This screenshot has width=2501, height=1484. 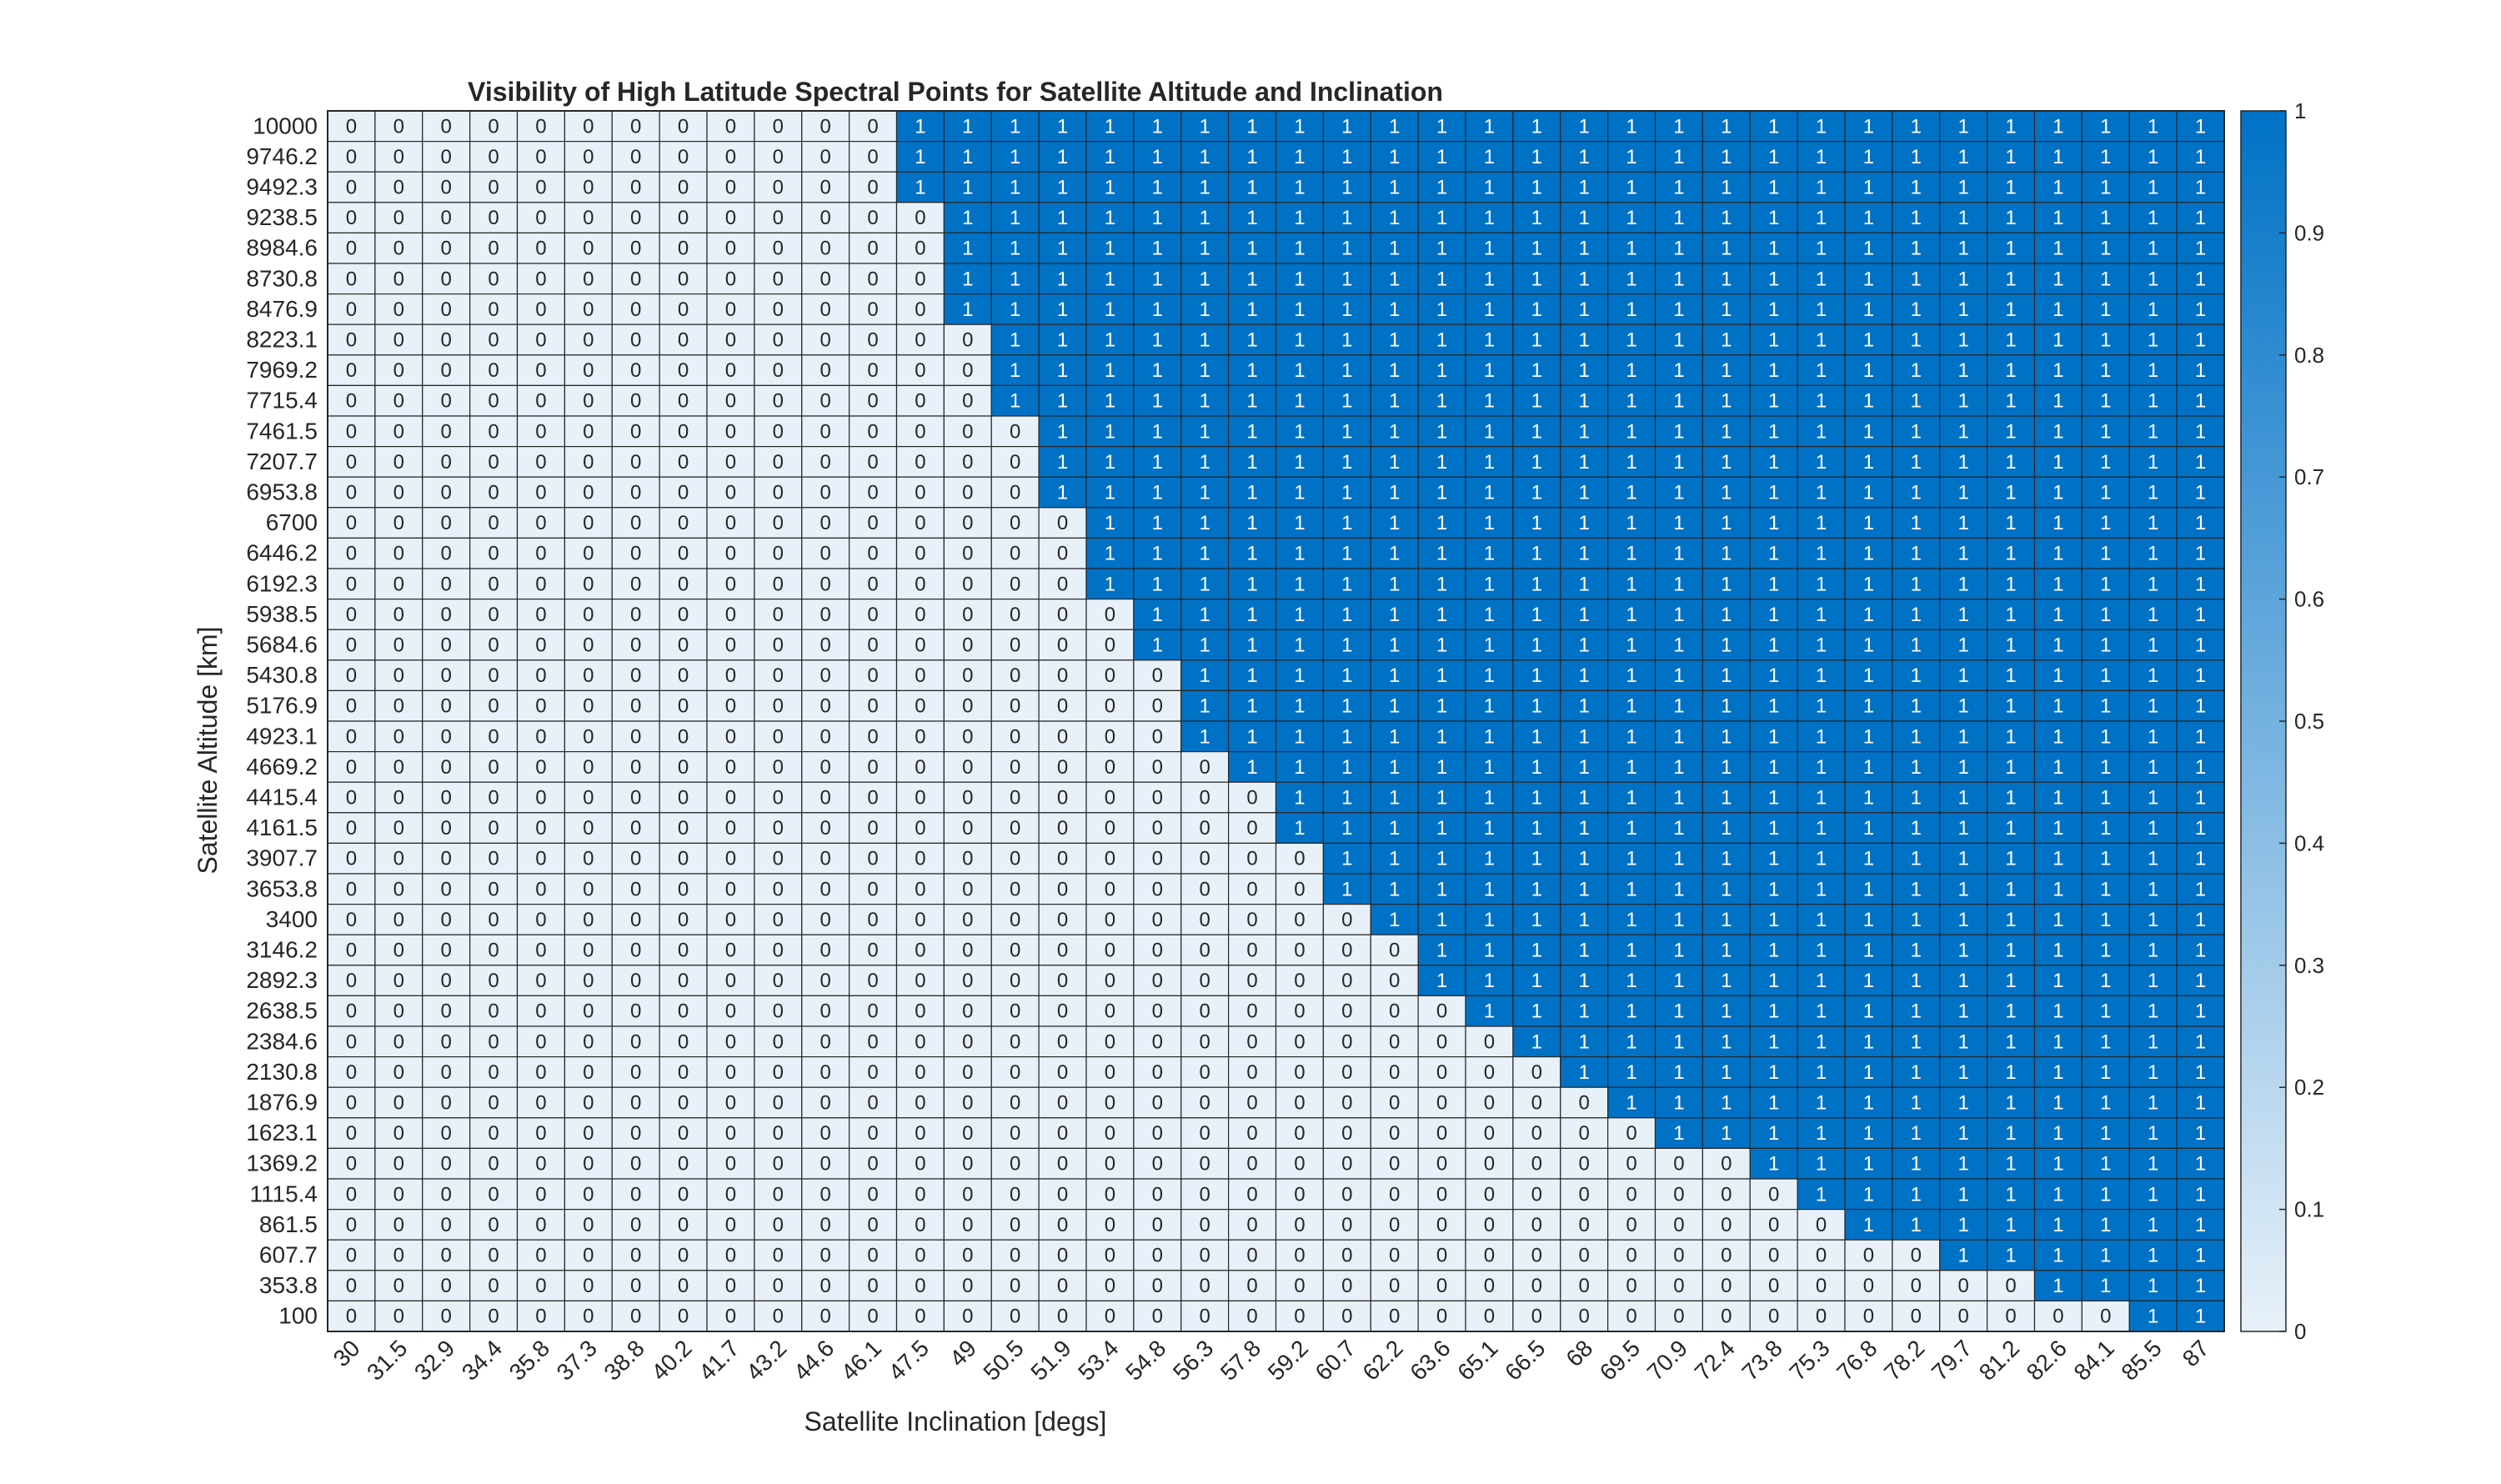 What do you see at coordinates (1809, 1360) in the screenshot?
I see `x-tick-label: 75.3` at bounding box center [1809, 1360].